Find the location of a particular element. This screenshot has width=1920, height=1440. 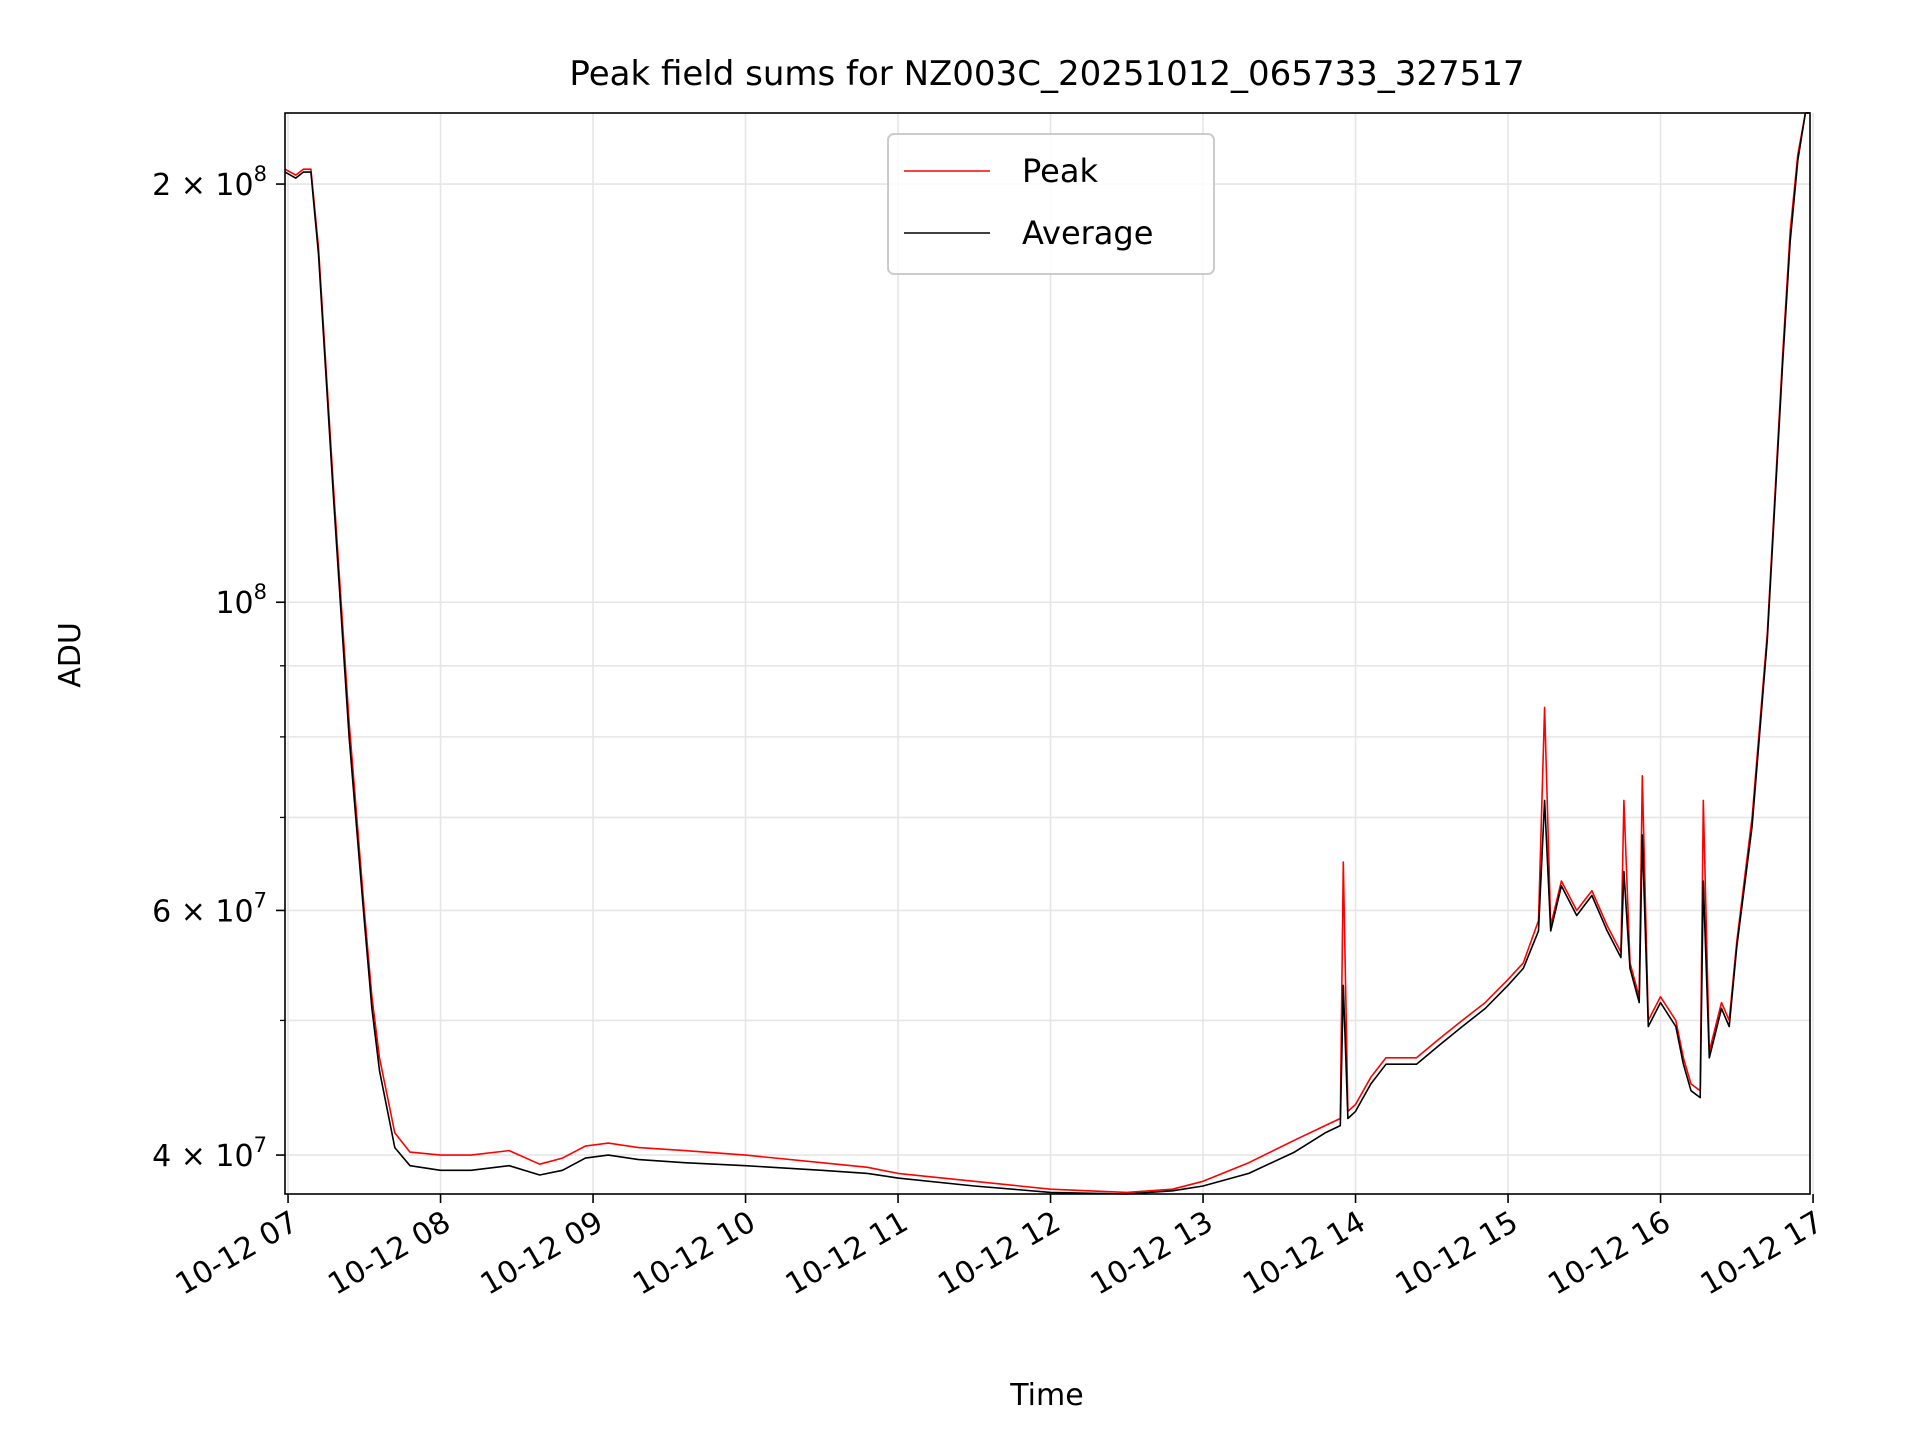

legend-box is located at coordinates (1051, 204).